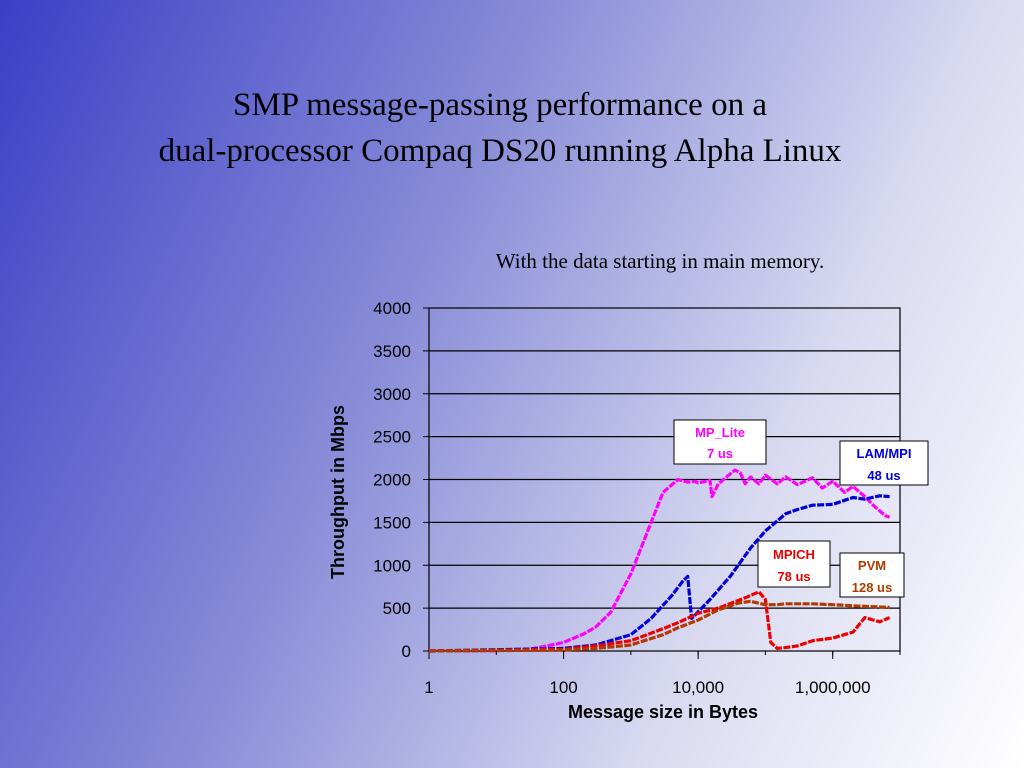 The width and height of the screenshot is (1024, 768). What do you see at coordinates (698, 687) in the screenshot?
I see `x-tick-label-2: 10,000` at bounding box center [698, 687].